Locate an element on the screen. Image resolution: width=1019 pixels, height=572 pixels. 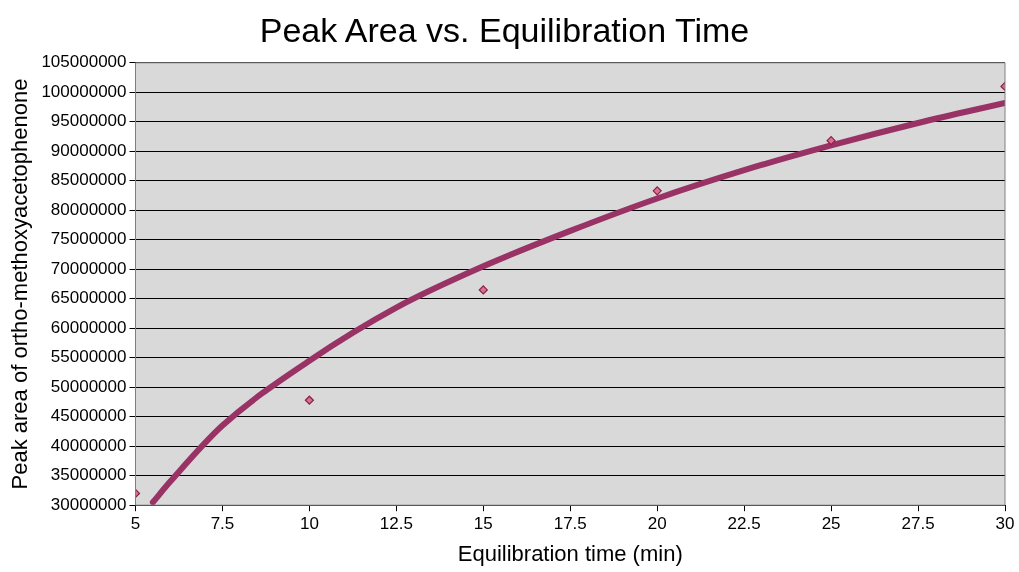
y-tick-label: 40000000 is located at coordinates (88, 445).